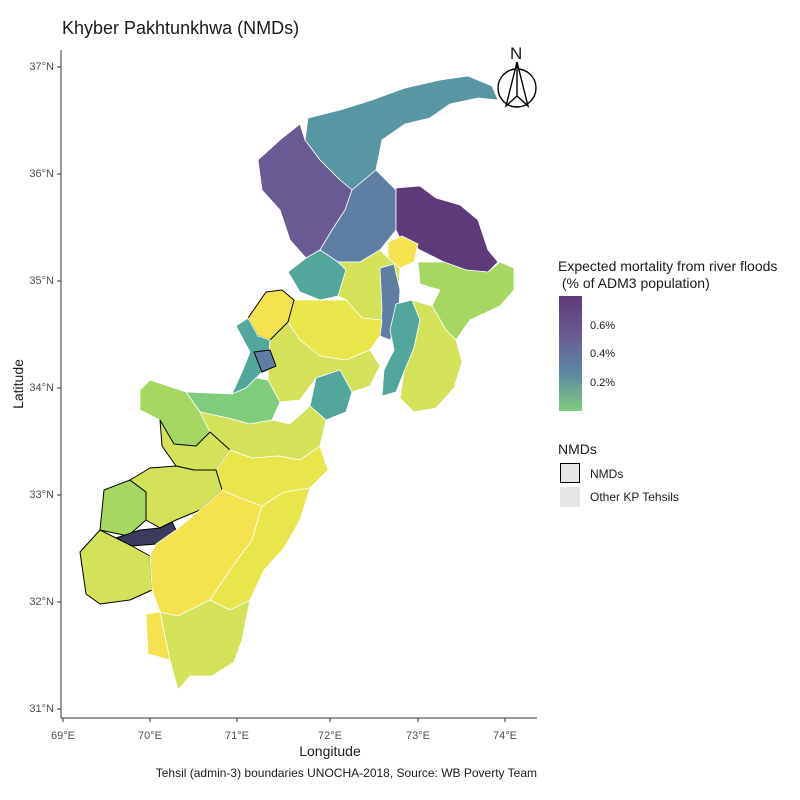 The width and height of the screenshot is (800, 800). I want to click on fill-legend-label: 0.4%, so click(603, 354).